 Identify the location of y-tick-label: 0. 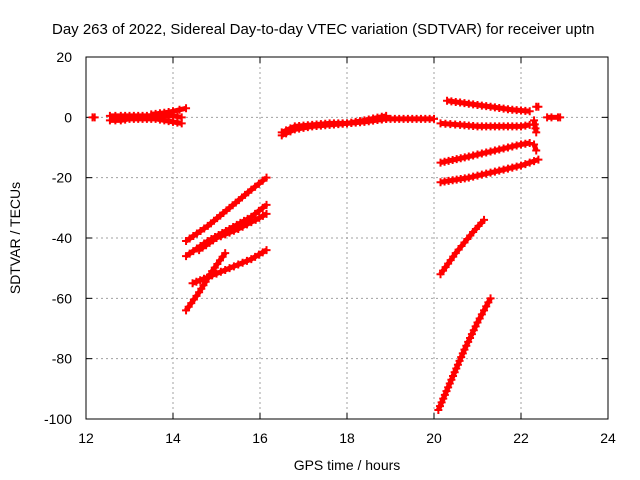
(68, 117).